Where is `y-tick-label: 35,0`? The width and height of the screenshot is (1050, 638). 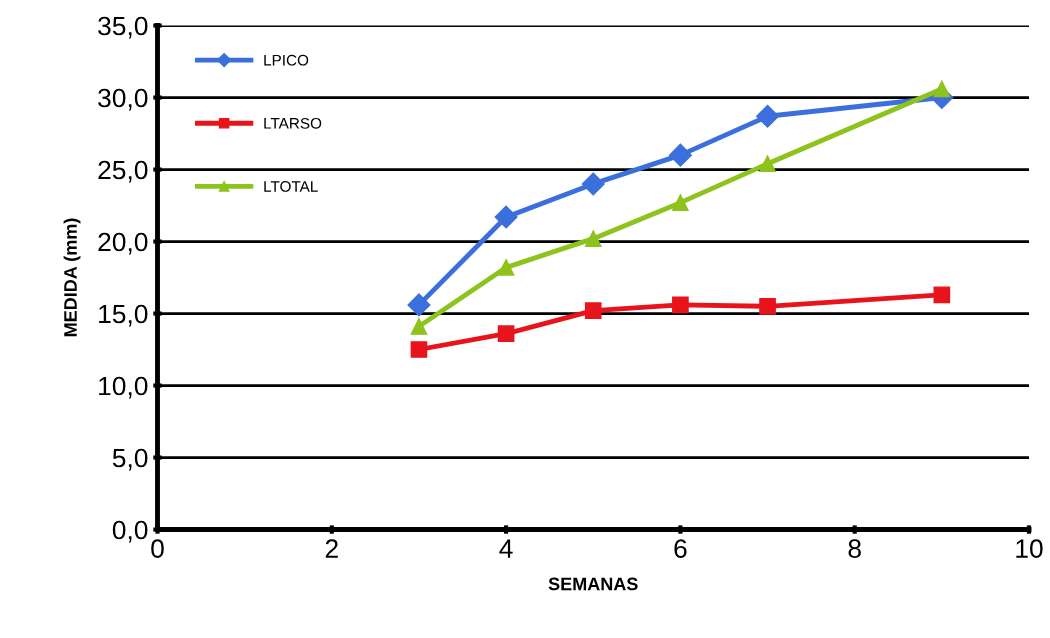 y-tick-label: 35,0 is located at coordinates (123, 27).